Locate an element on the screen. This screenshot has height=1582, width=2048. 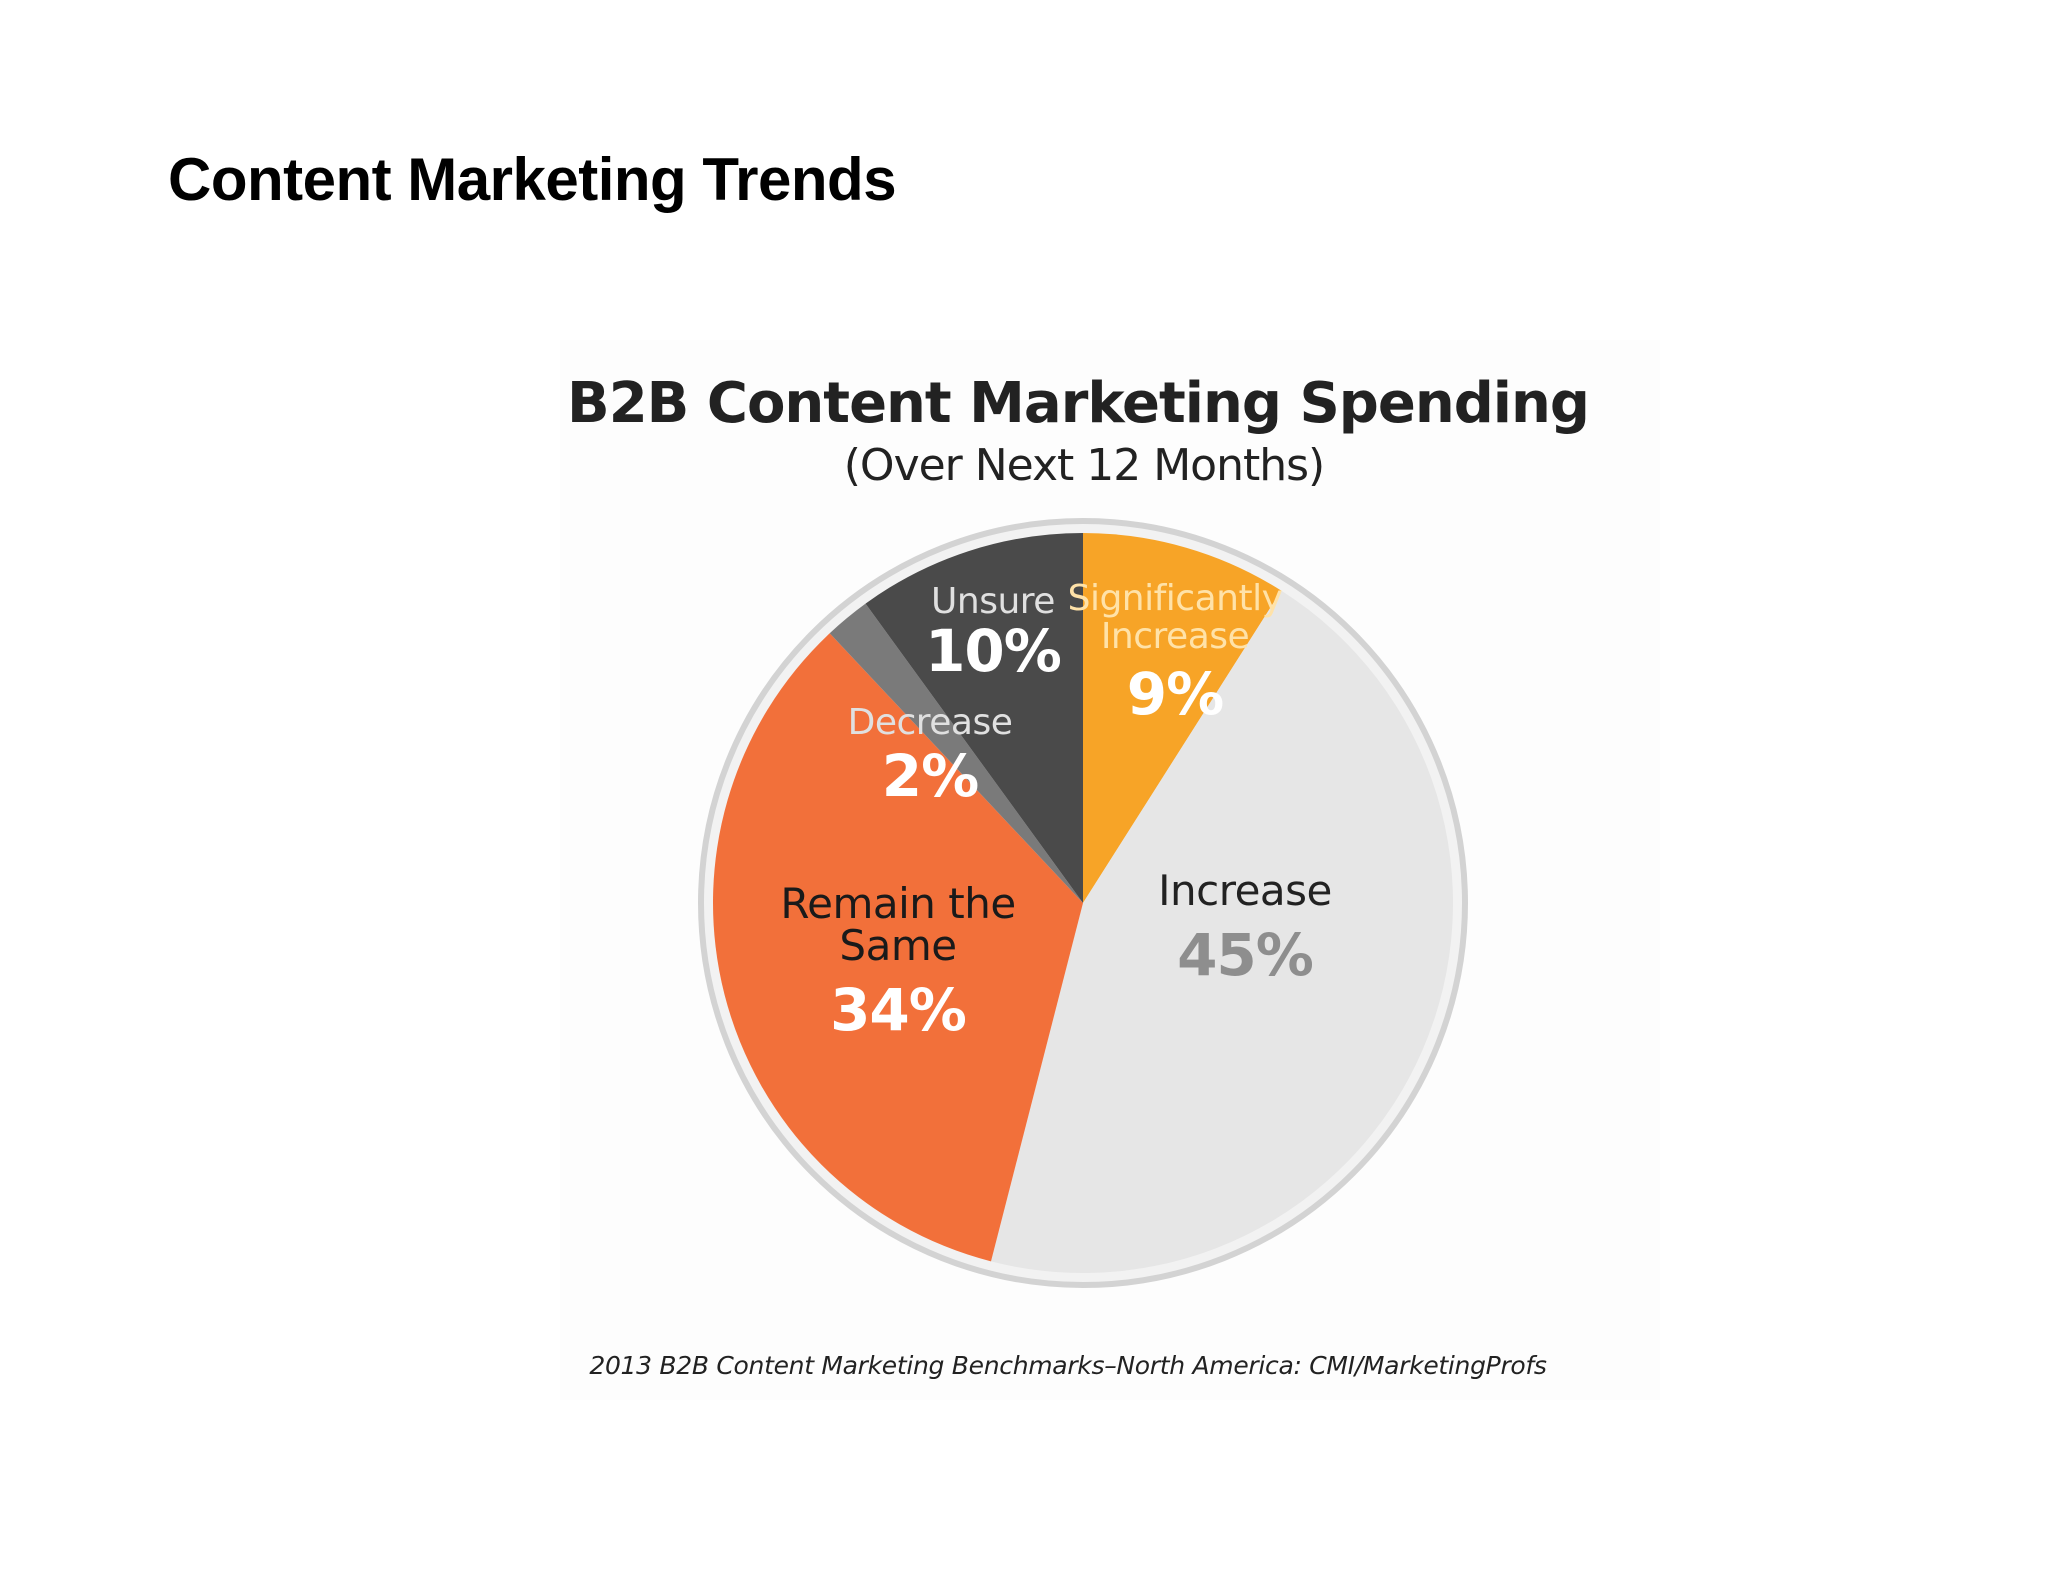
slice-label: Decrease is located at coordinates (930, 722).